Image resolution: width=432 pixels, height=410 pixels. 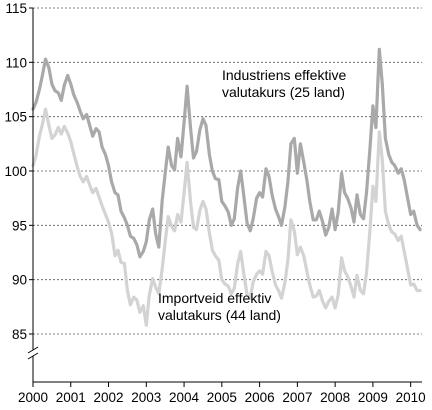 What do you see at coordinates (284, 75) in the screenshot?
I see `industry-label-line-1: Industriens effektive` at bounding box center [284, 75].